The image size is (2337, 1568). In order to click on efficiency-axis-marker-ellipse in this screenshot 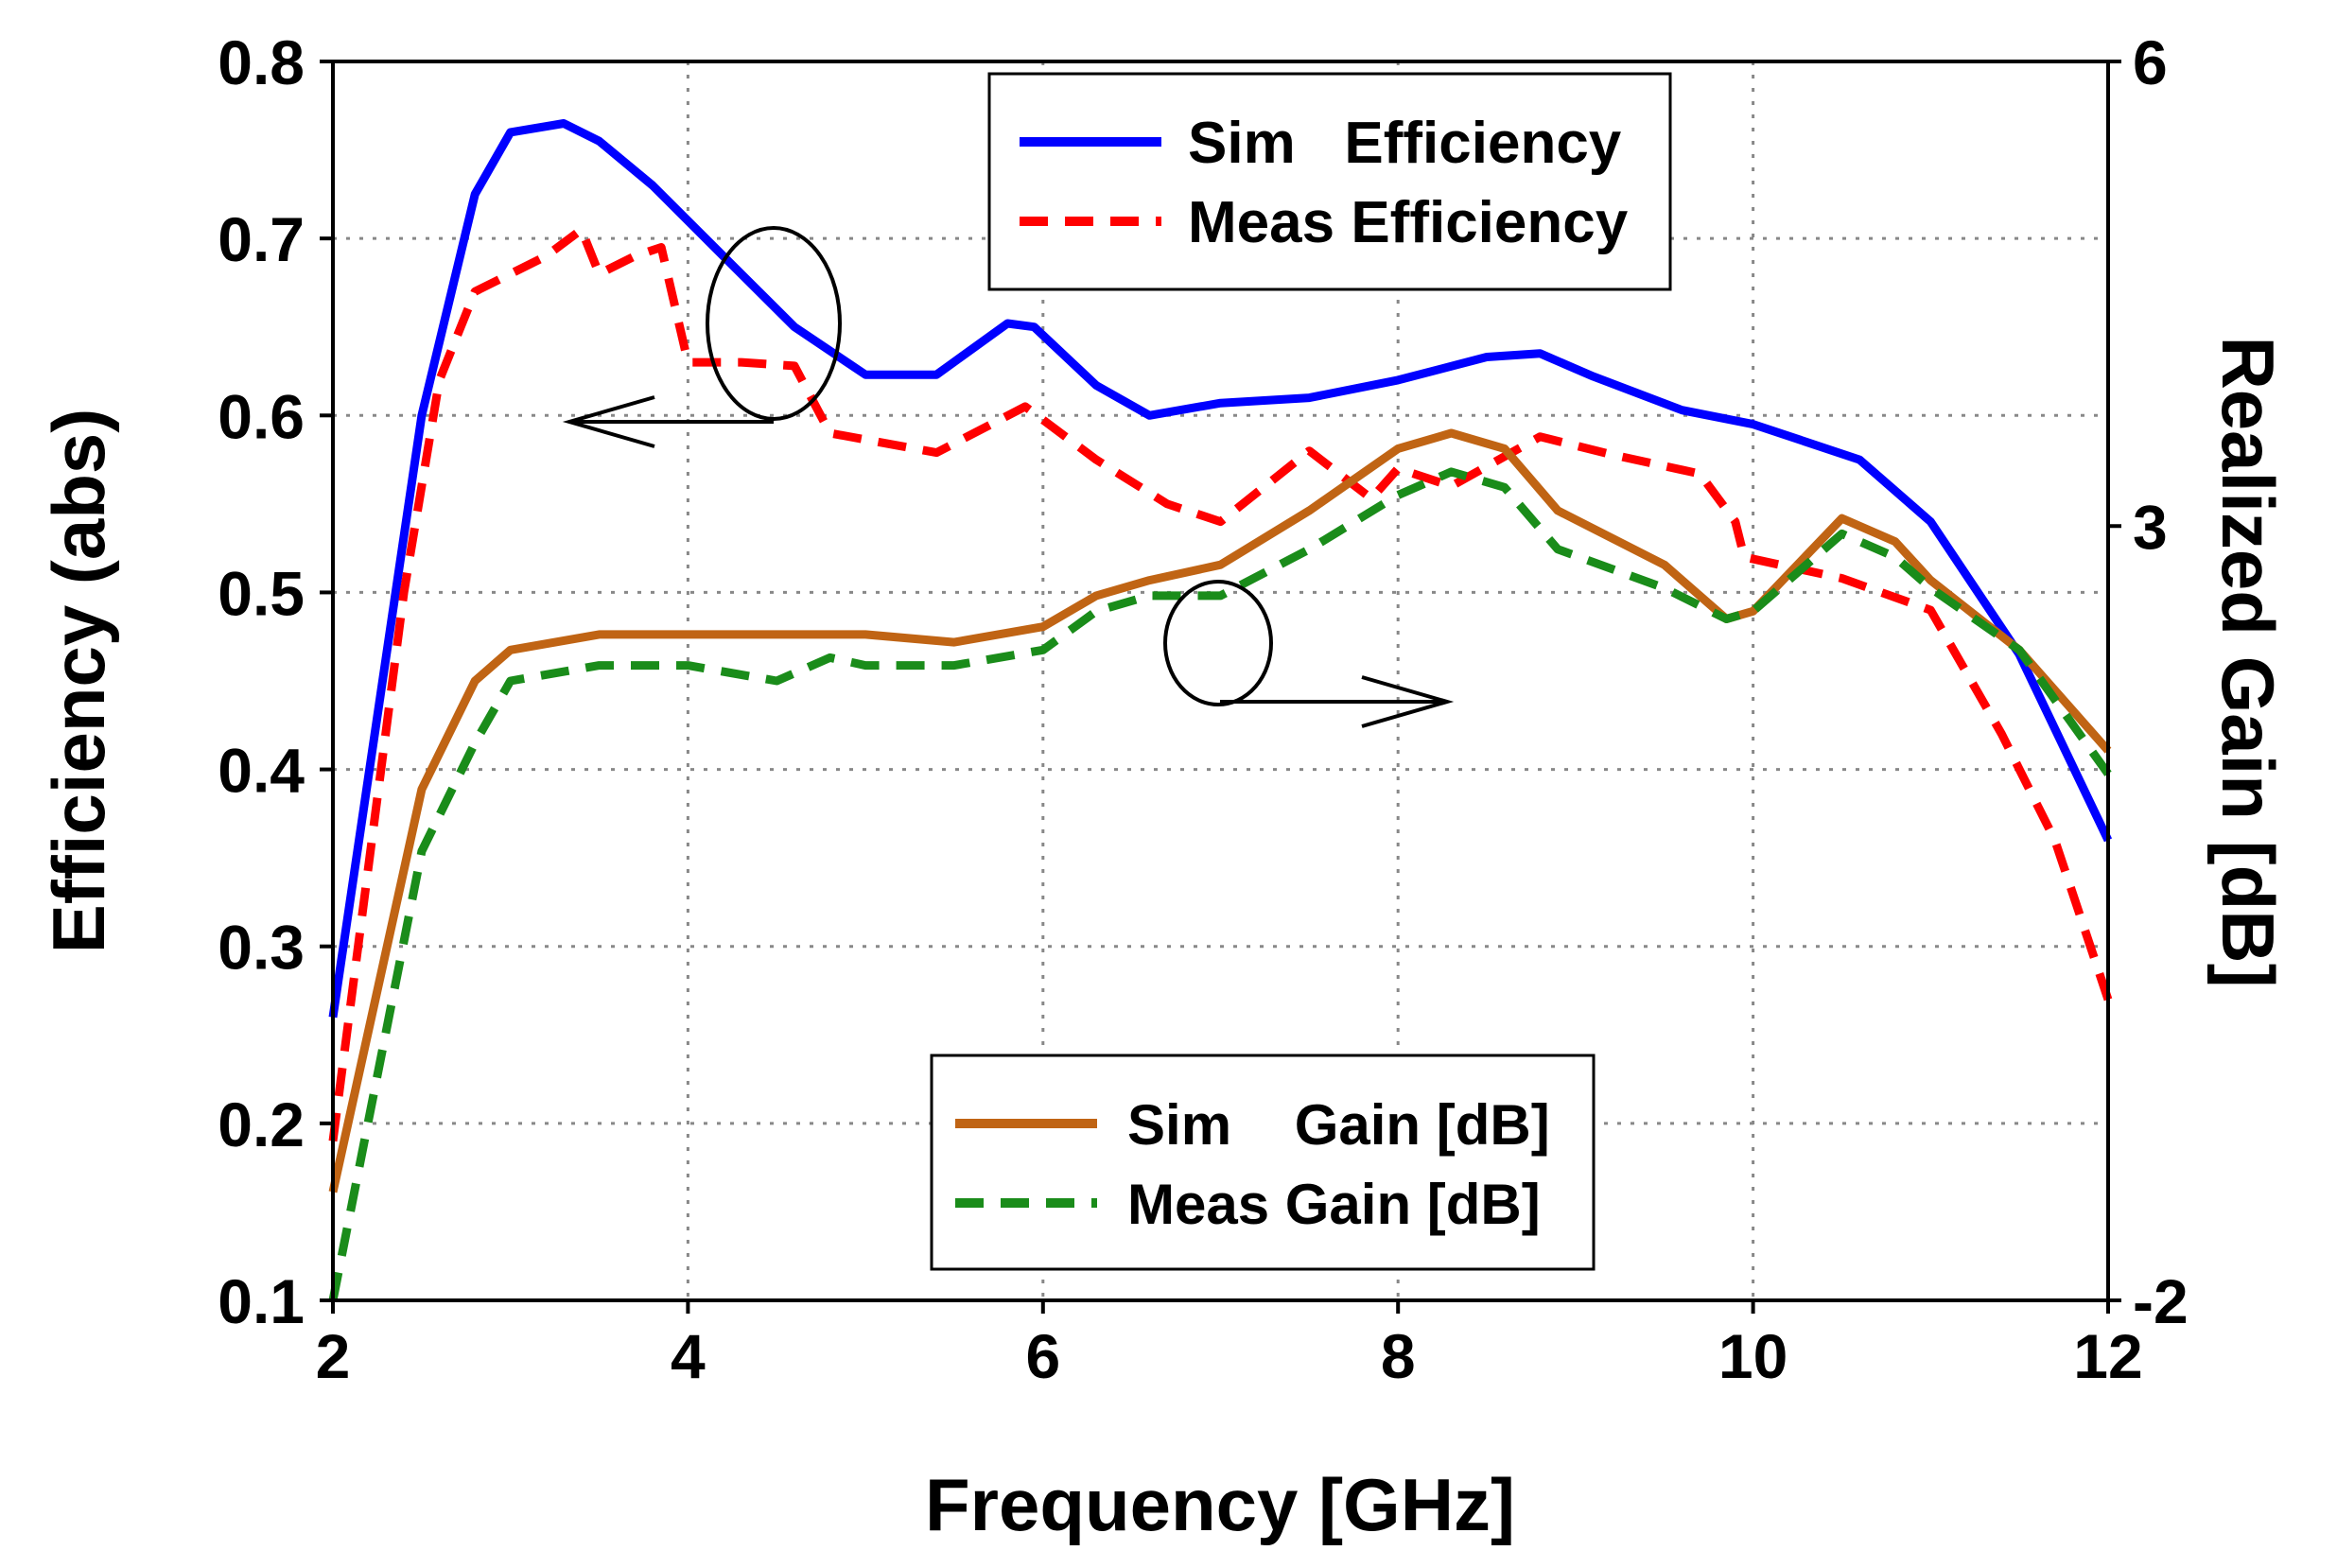, I will do `click(774, 323)`.